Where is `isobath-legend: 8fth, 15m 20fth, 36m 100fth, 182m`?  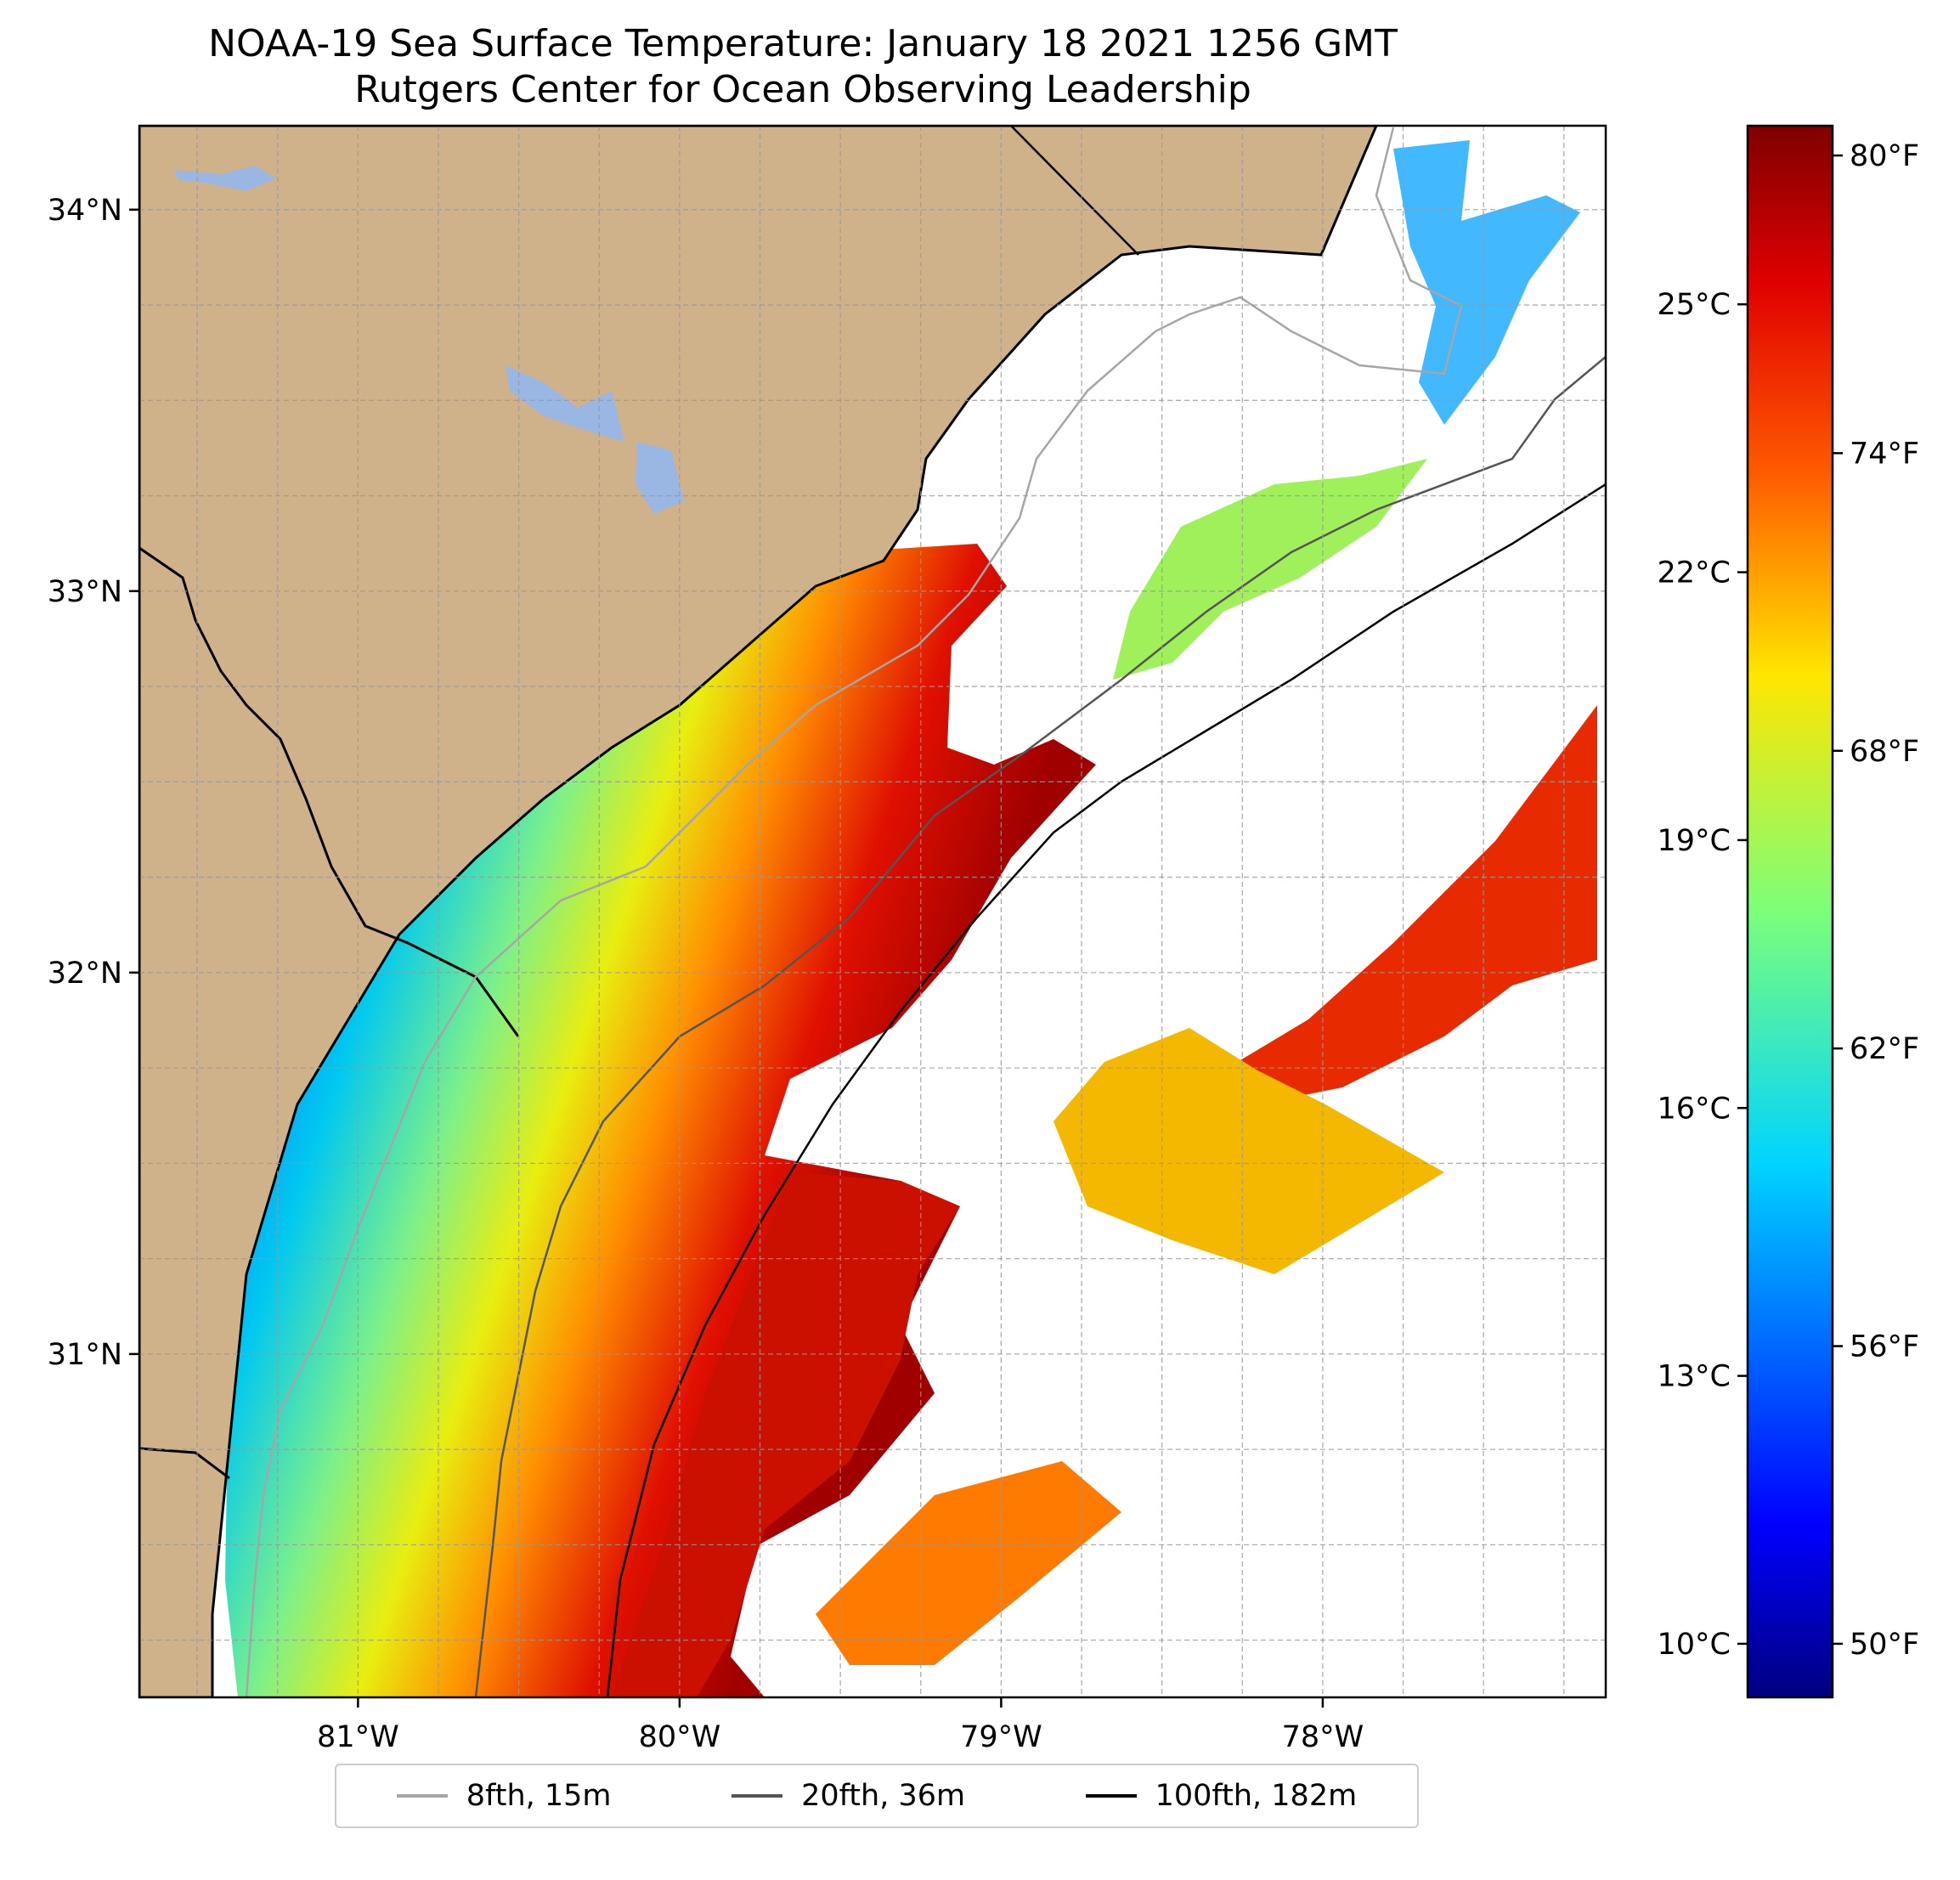 isobath-legend: 8fth, 15m 20fth, 36m 100fth, 182m is located at coordinates (877, 1796).